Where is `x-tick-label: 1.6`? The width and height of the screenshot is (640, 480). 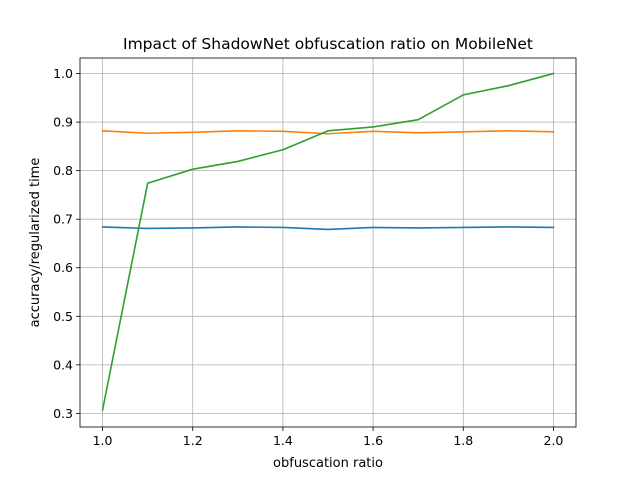
x-tick-label: 1.6 is located at coordinates (373, 440).